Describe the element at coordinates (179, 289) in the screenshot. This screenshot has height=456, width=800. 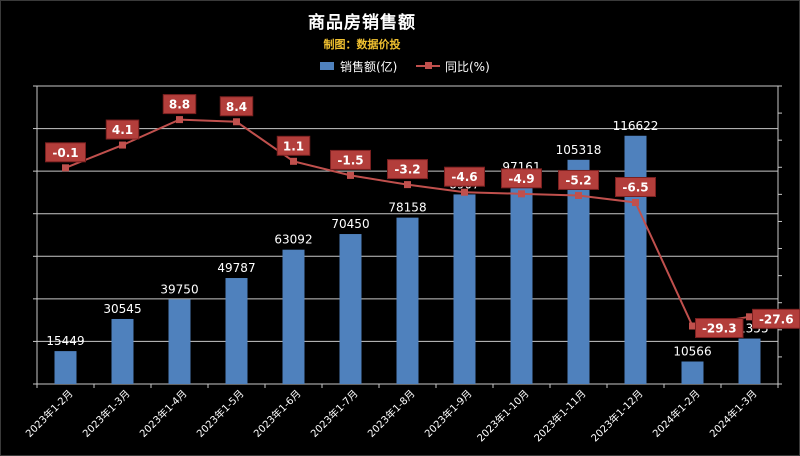
I see `bar-value-label: 39750` at that location.